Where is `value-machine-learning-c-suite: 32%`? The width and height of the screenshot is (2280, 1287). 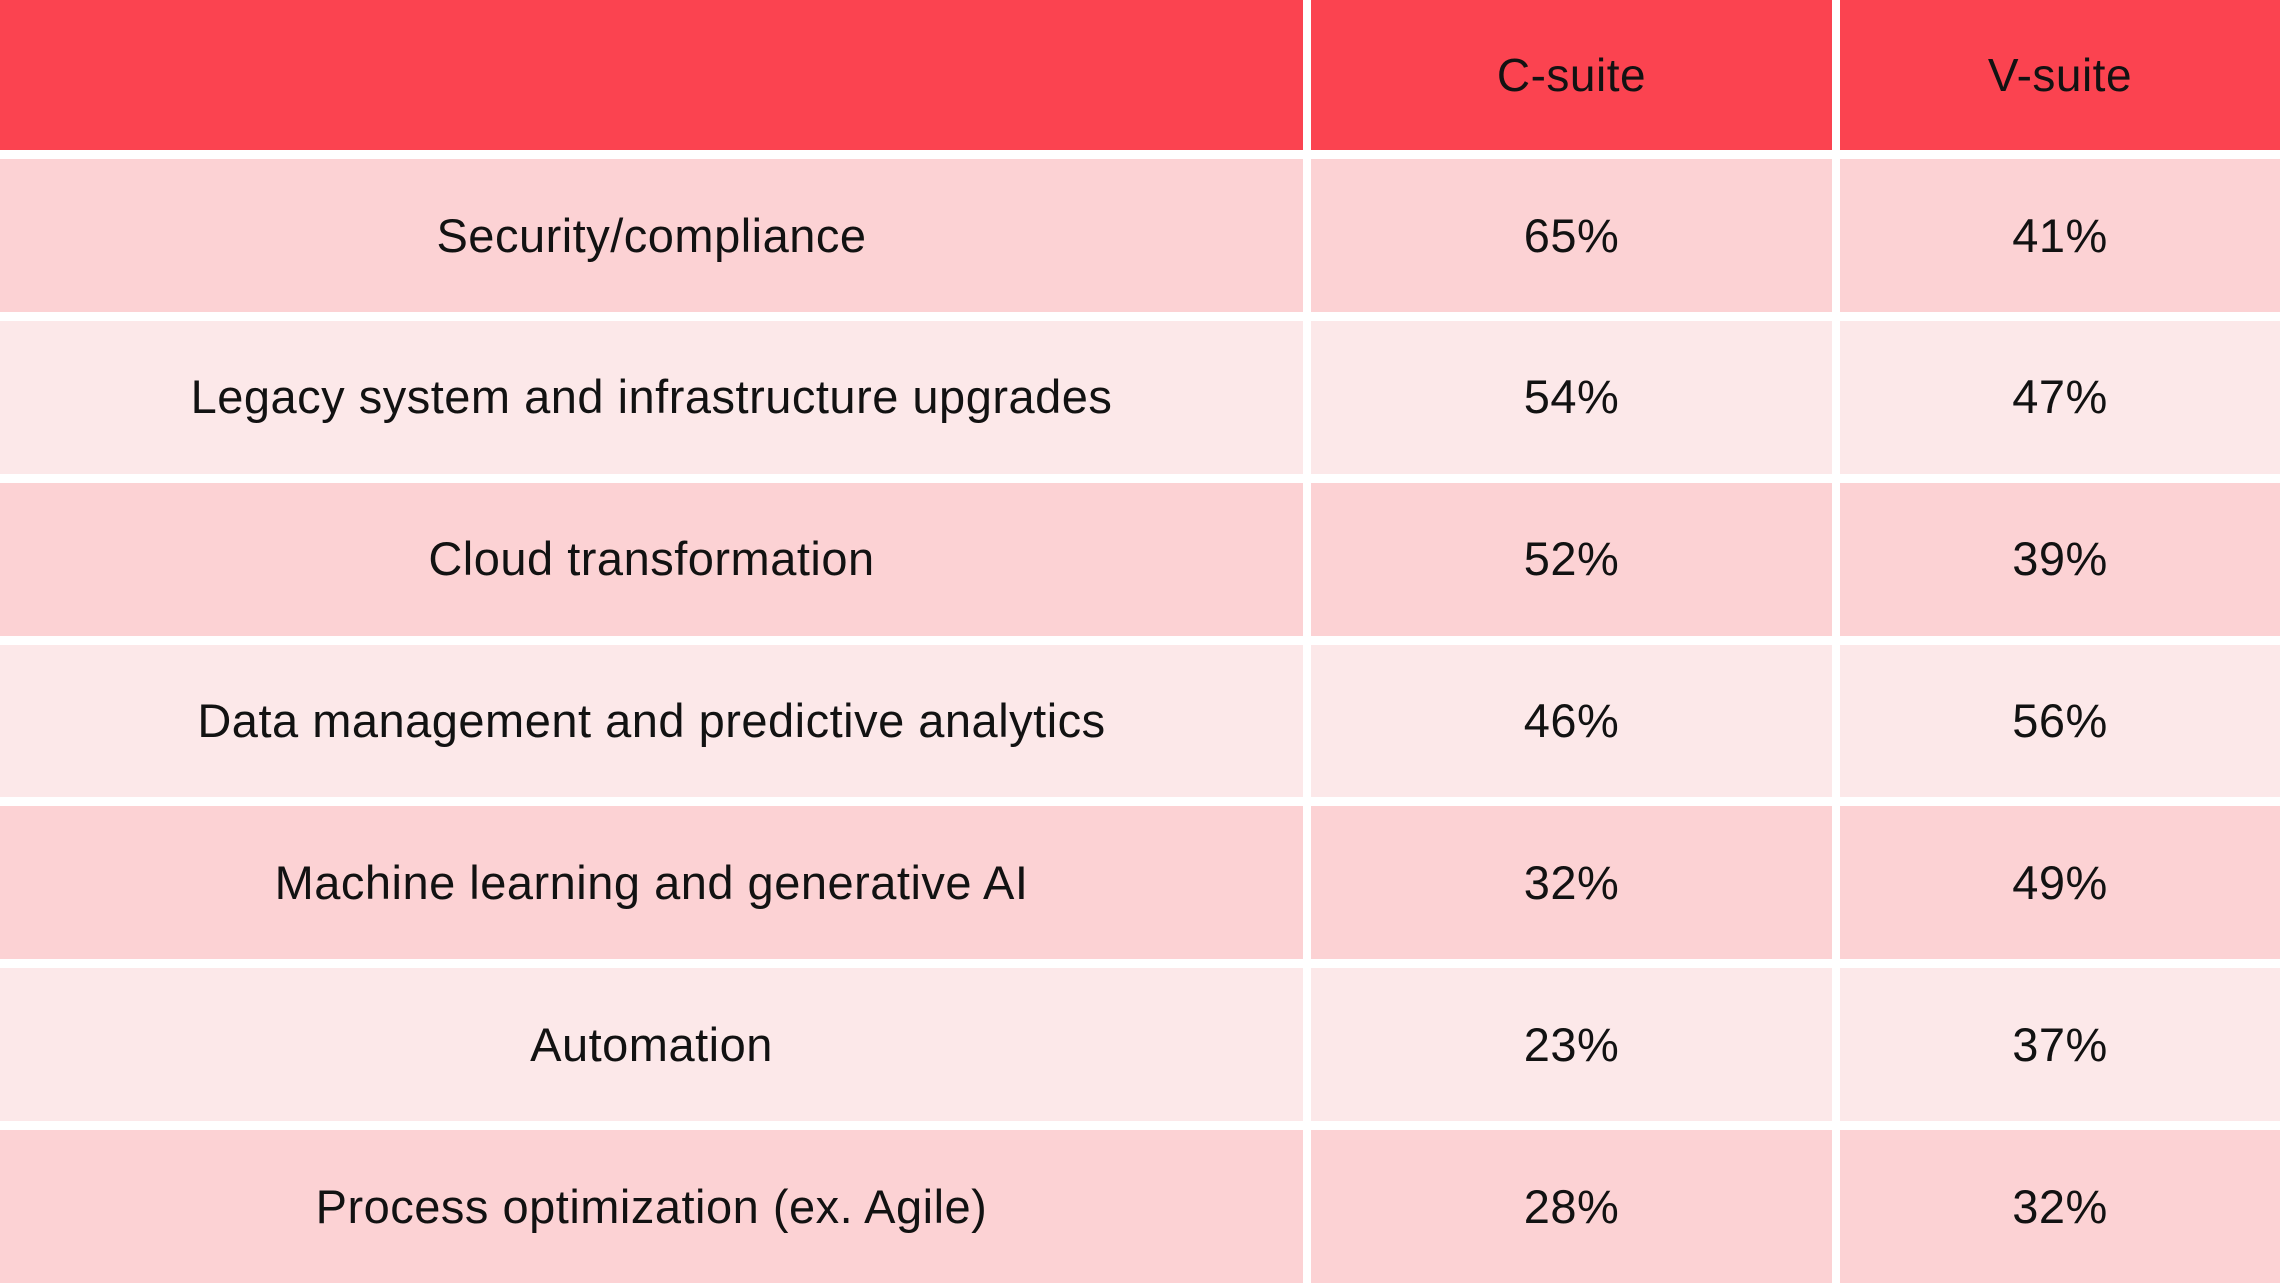
value-machine-learning-c-suite: 32% is located at coordinates (1571, 883).